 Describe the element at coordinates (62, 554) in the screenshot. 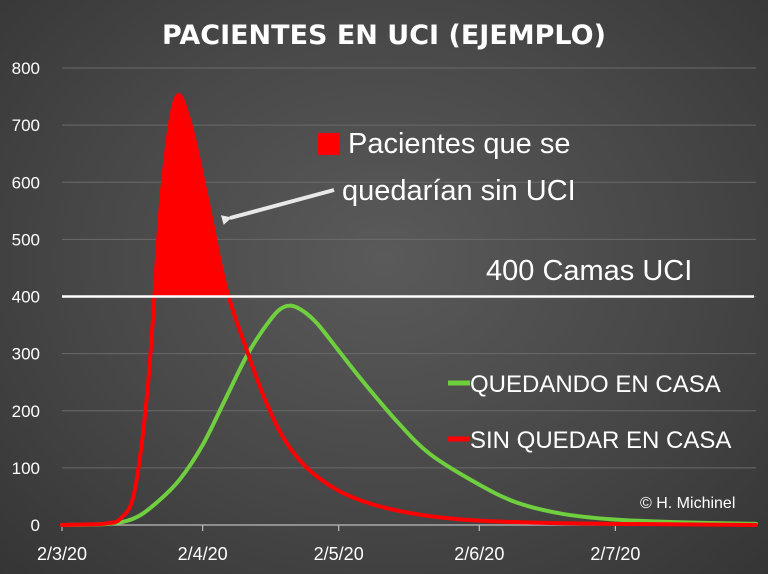

I see `x-tick-label: 2/3/20` at that location.